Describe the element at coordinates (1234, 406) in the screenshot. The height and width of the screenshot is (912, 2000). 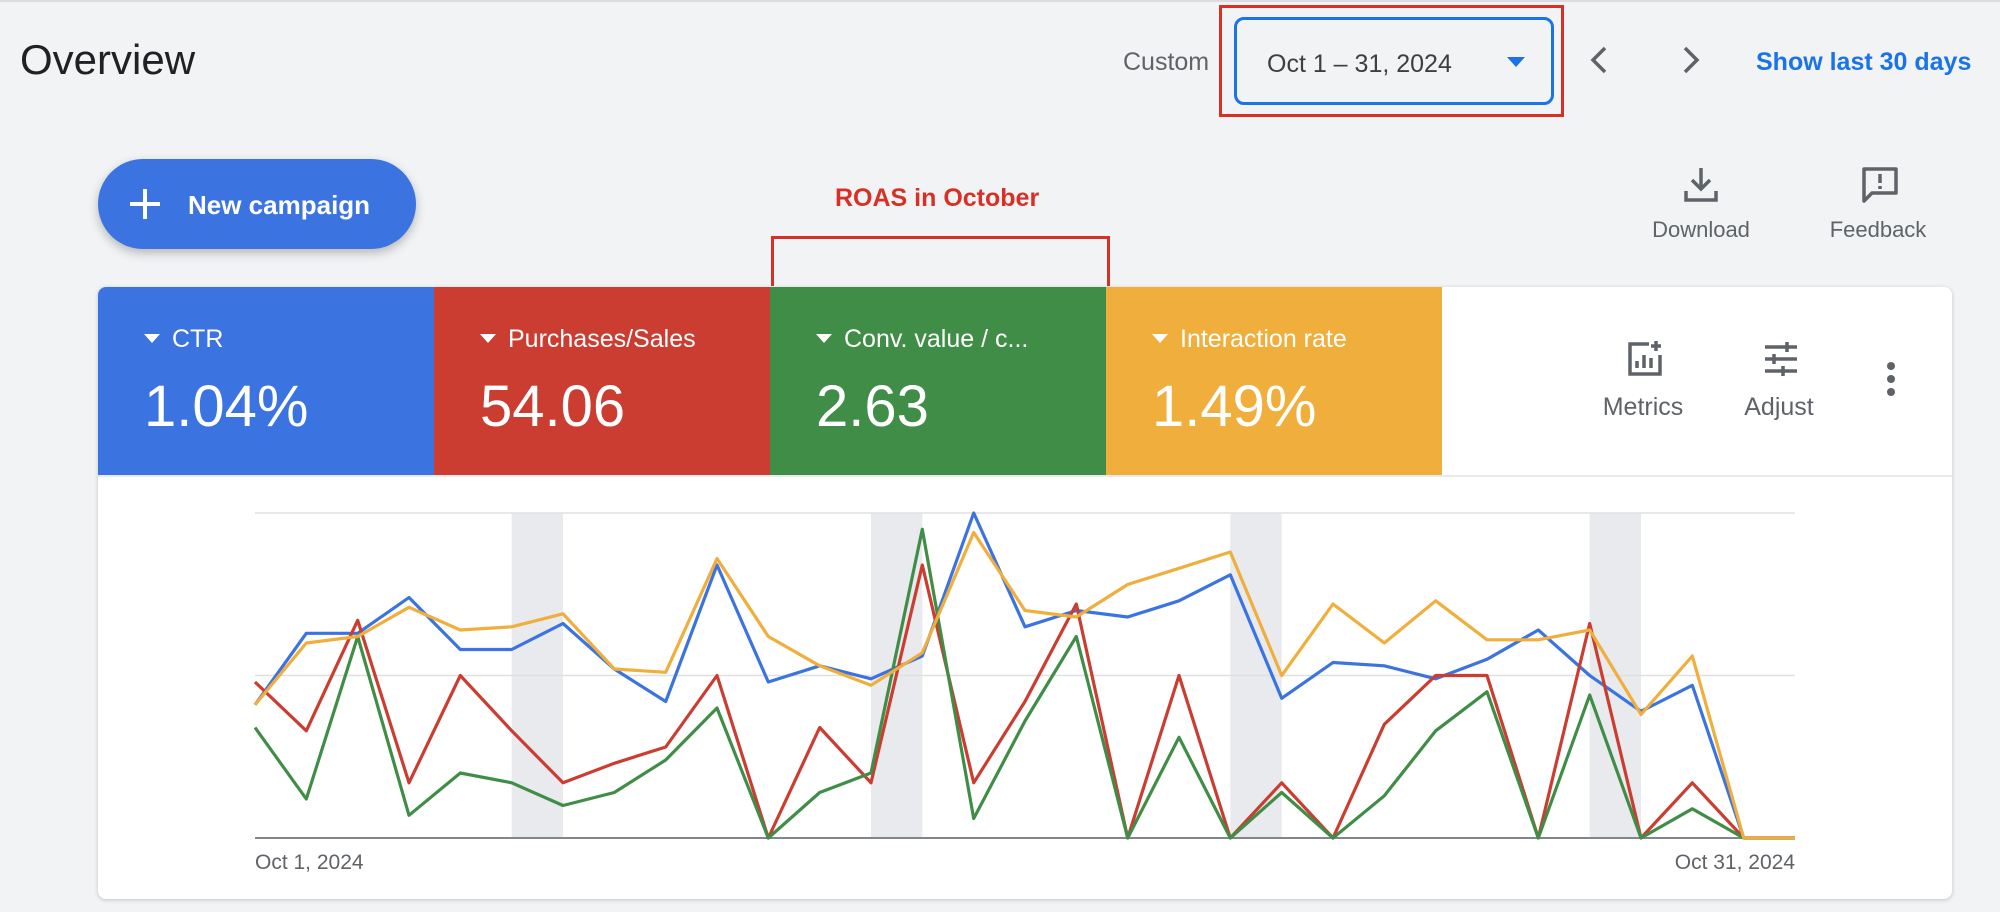
I see `metric-value: 1.49%` at that location.